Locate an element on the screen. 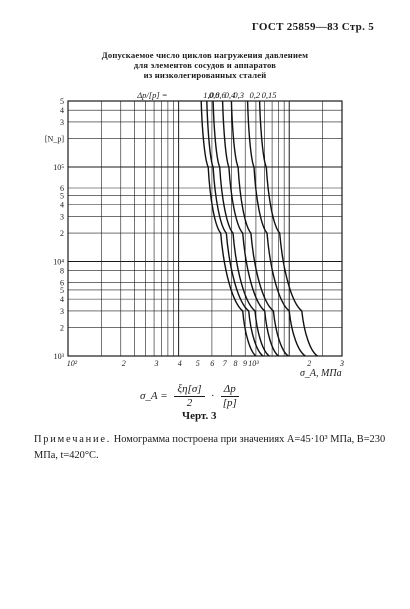 This screenshot has height=609, width=410. legend-prefix: Δp/[p] = is located at coordinates (151, 95).